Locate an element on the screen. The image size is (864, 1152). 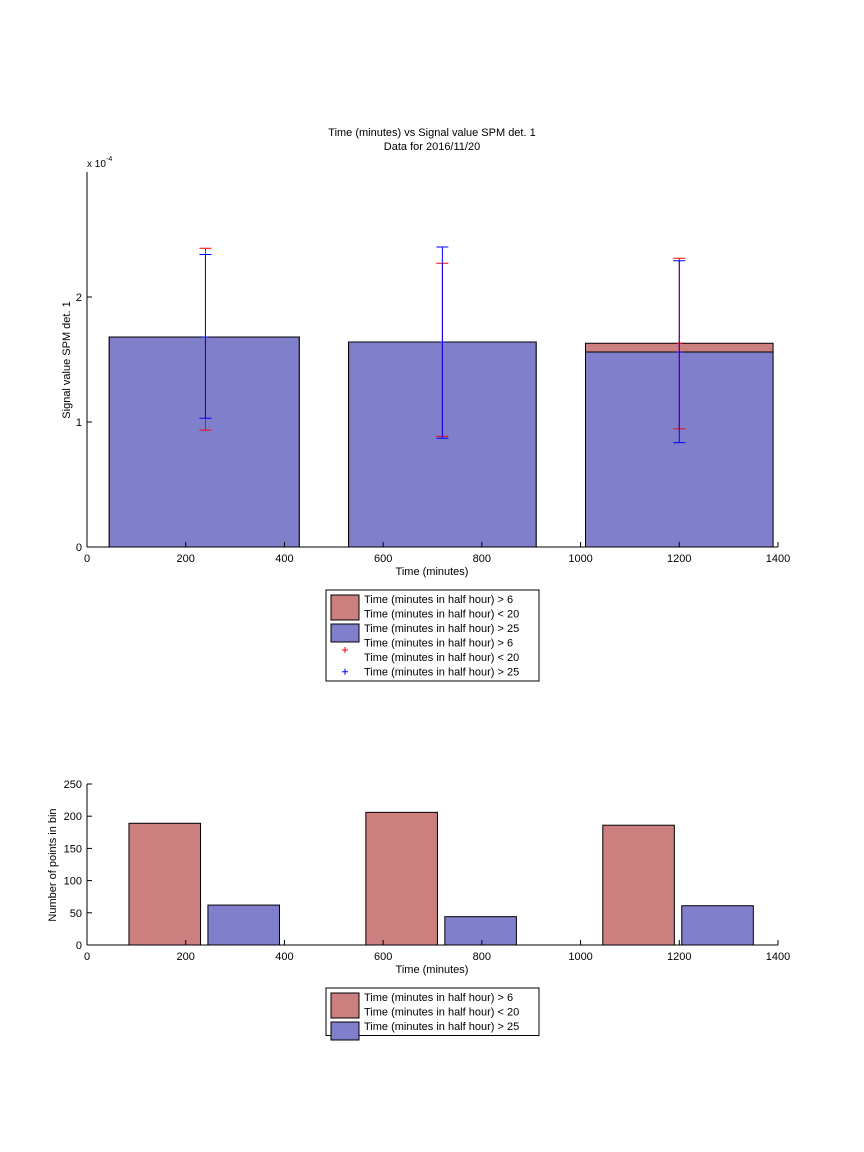
legend-bottom-label: Time (minutes in half hour) > 6 is located at coordinates (438, 998).